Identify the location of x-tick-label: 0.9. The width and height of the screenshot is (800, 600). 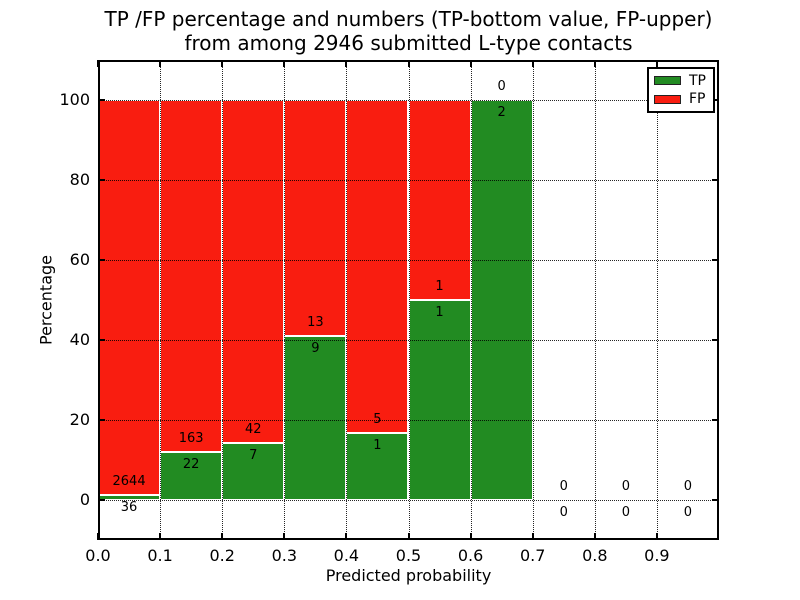
(657, 555).